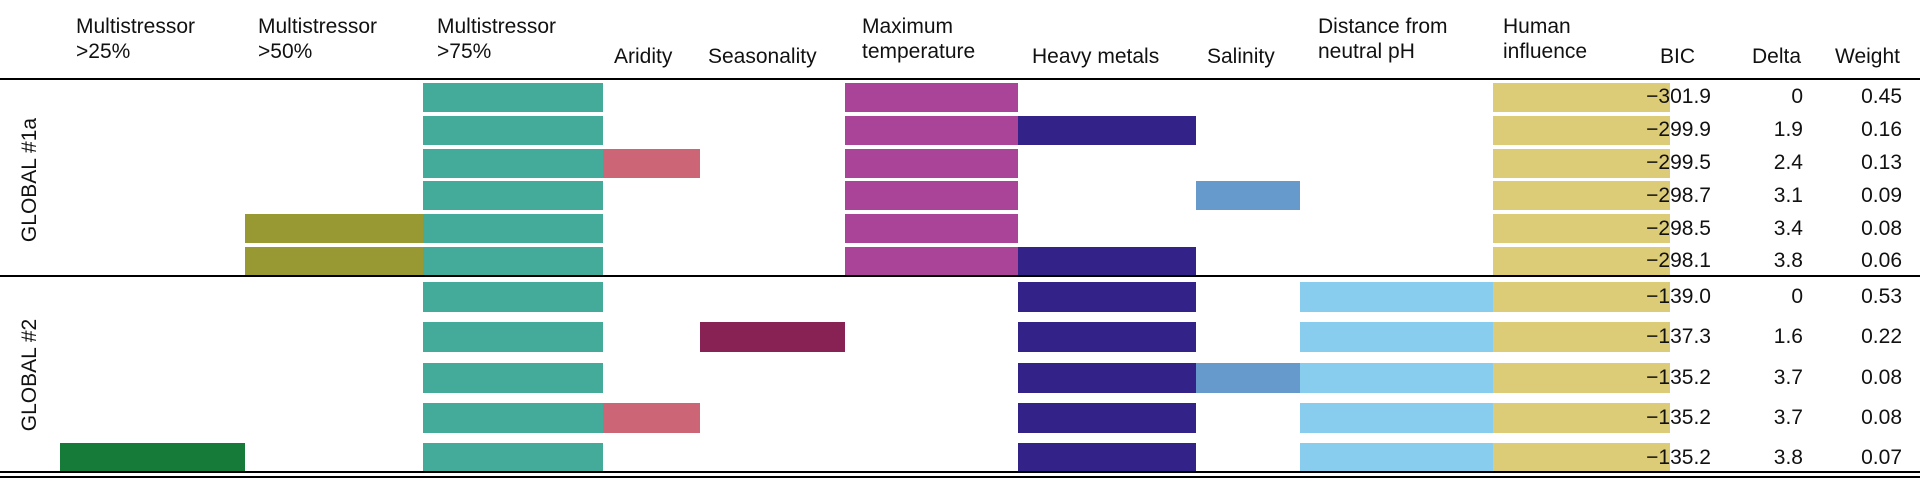 This screenshot has height=500, width=1920. Describe the element at coordinates (1777, 56) in the screenshot. I see `stat-header-delta: Delta` at that location.